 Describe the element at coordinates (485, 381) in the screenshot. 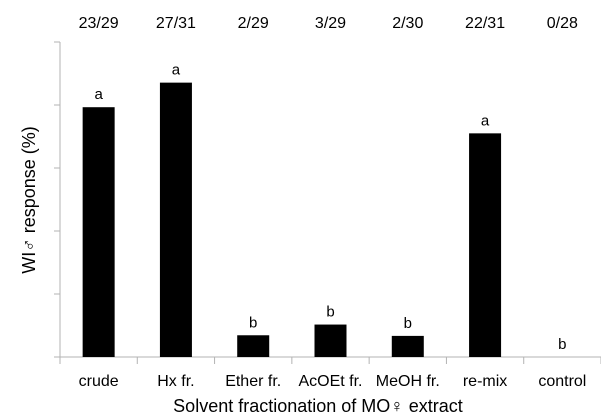

I see `x-tick-label: re-mix` at that location.